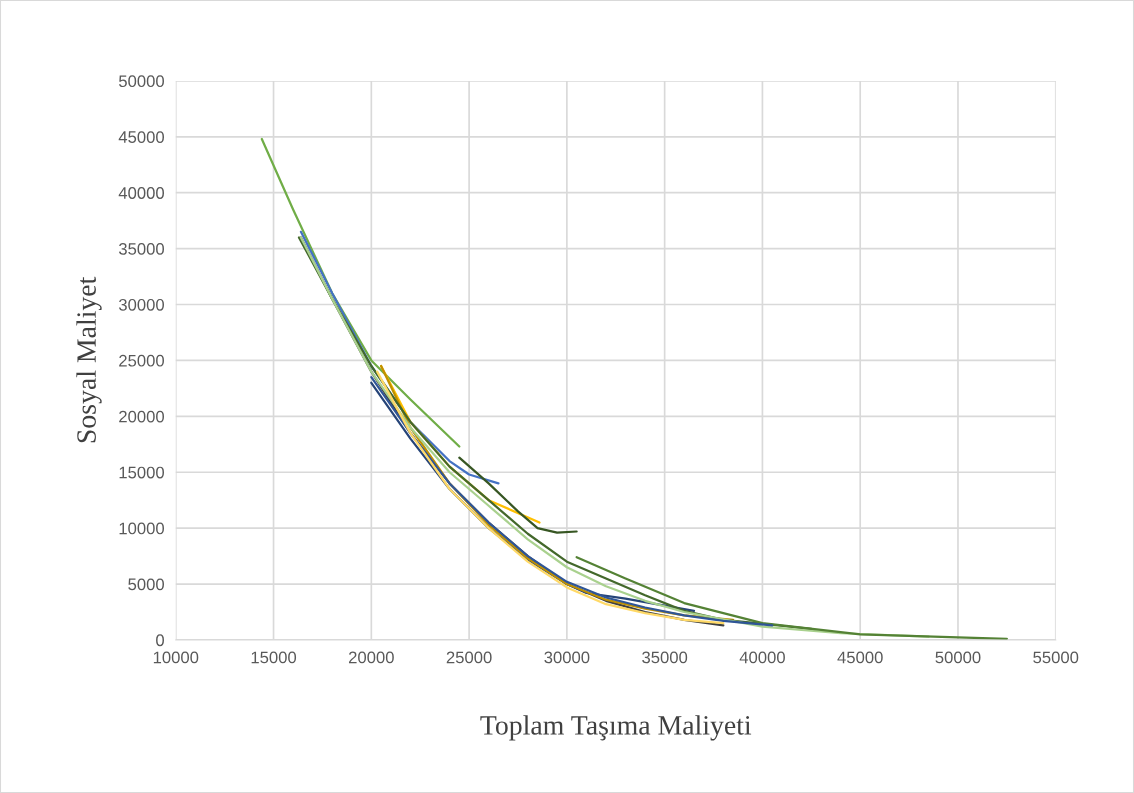 The height and width of the screenshot is (793, 1134). Describe the element at coordinates (141, 193) in the screenshot. I see `y-tick-label: 40000` at that location.